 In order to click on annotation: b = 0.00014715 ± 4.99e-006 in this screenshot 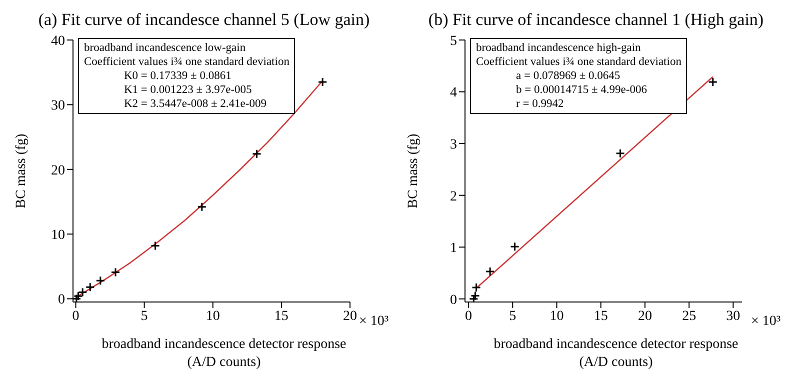, I will do `click(581, 90)`.